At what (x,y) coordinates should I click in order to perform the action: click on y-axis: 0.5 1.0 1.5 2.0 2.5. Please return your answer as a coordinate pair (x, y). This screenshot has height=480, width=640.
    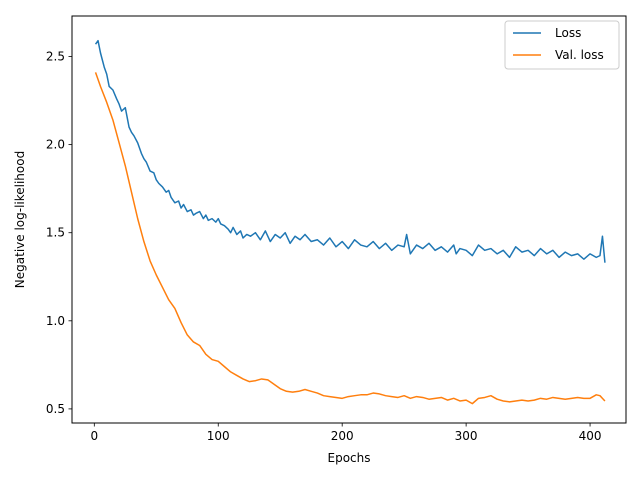
    Looking at the image, I should click on (59, 233).